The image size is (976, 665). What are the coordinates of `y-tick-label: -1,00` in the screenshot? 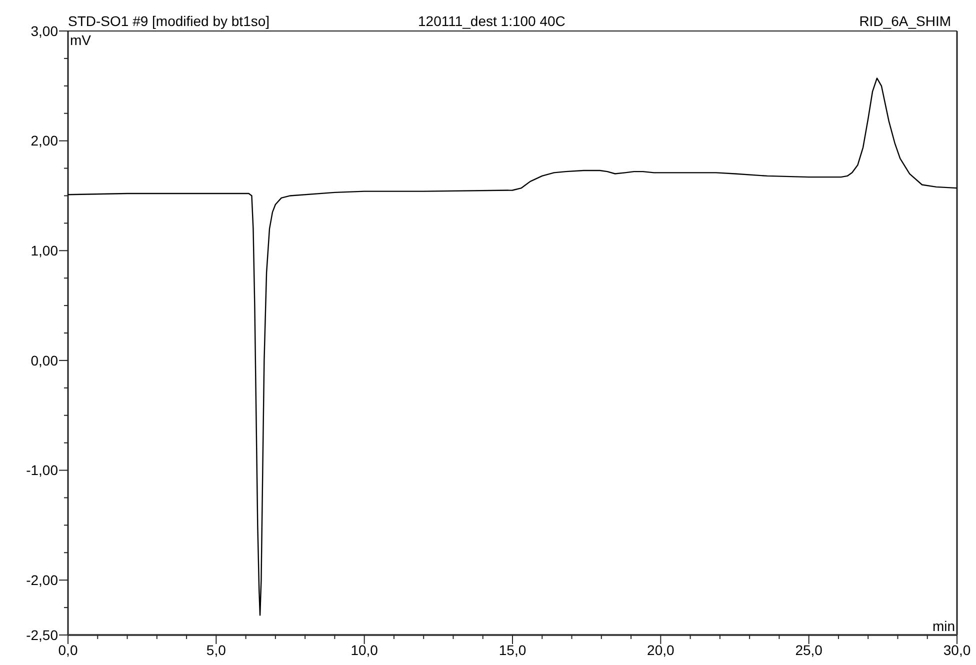 It's located at (42, 470).